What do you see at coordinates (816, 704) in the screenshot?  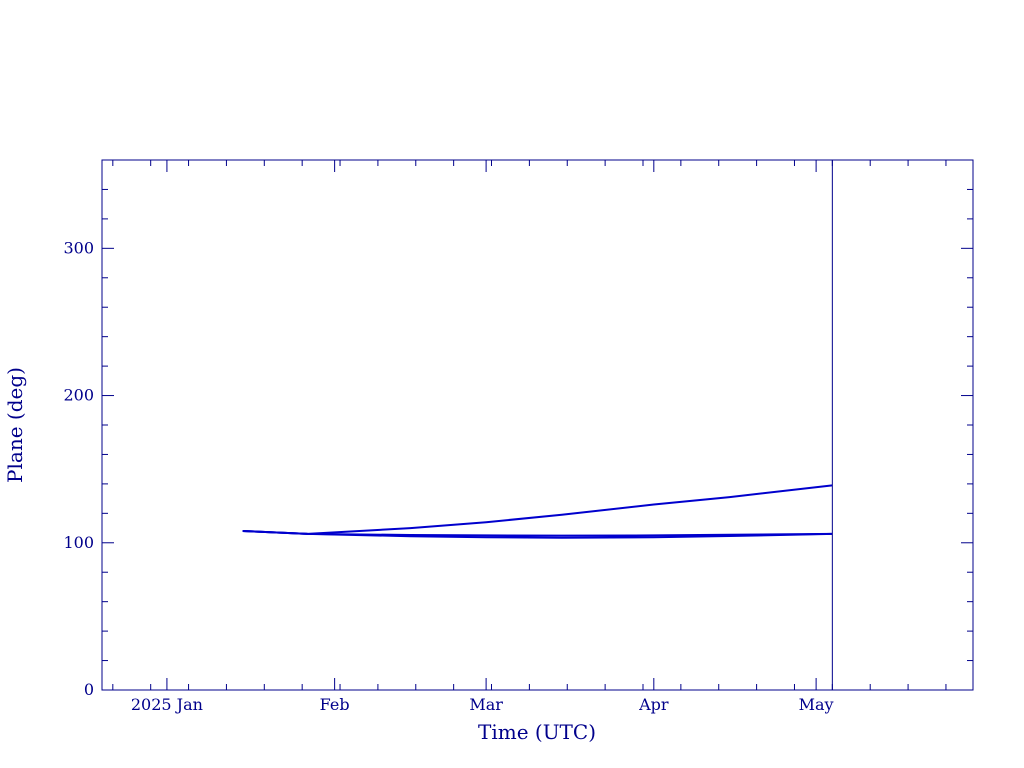 I see `x-tick-label: May` at bounding box center [816, 704].